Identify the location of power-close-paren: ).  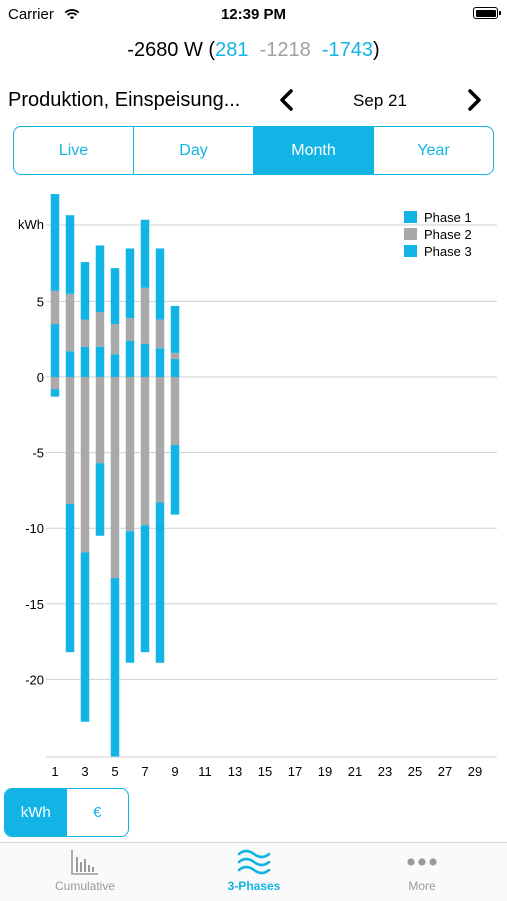
(376, 50).